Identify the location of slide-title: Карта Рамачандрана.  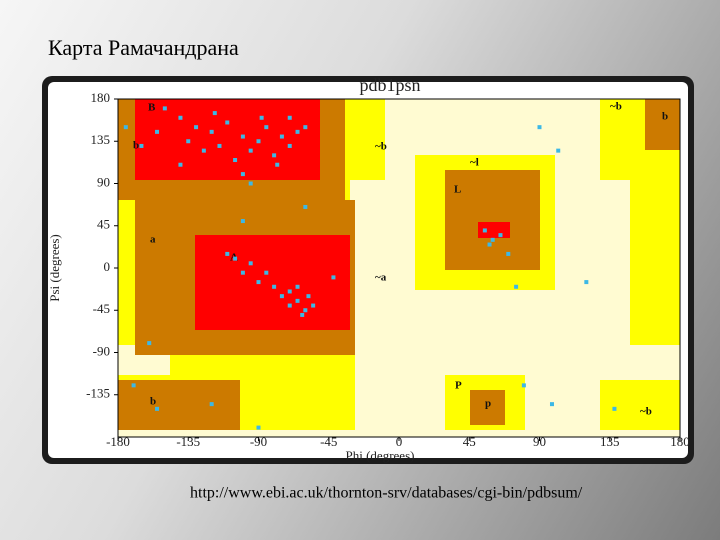
(143, 47).